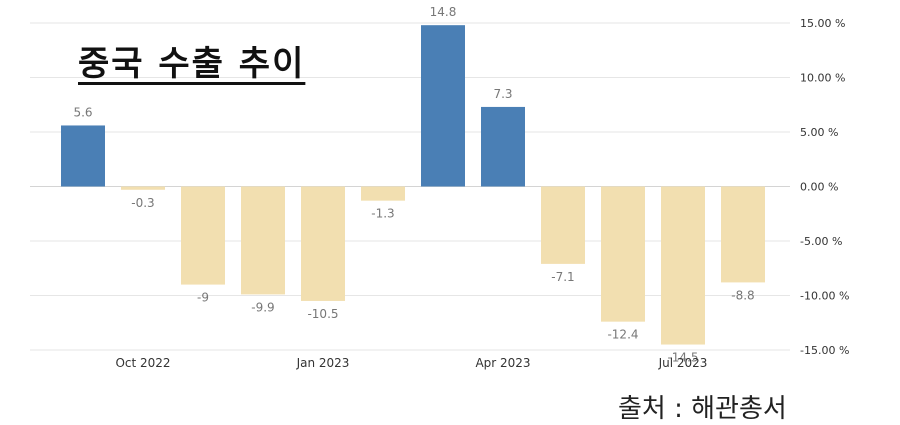 The height and width of the screenshot is (425, 900). Describe the element at coordinates (702, 409) in the screenshot. I see `source-note: 출처 : 해관총서` at that location.